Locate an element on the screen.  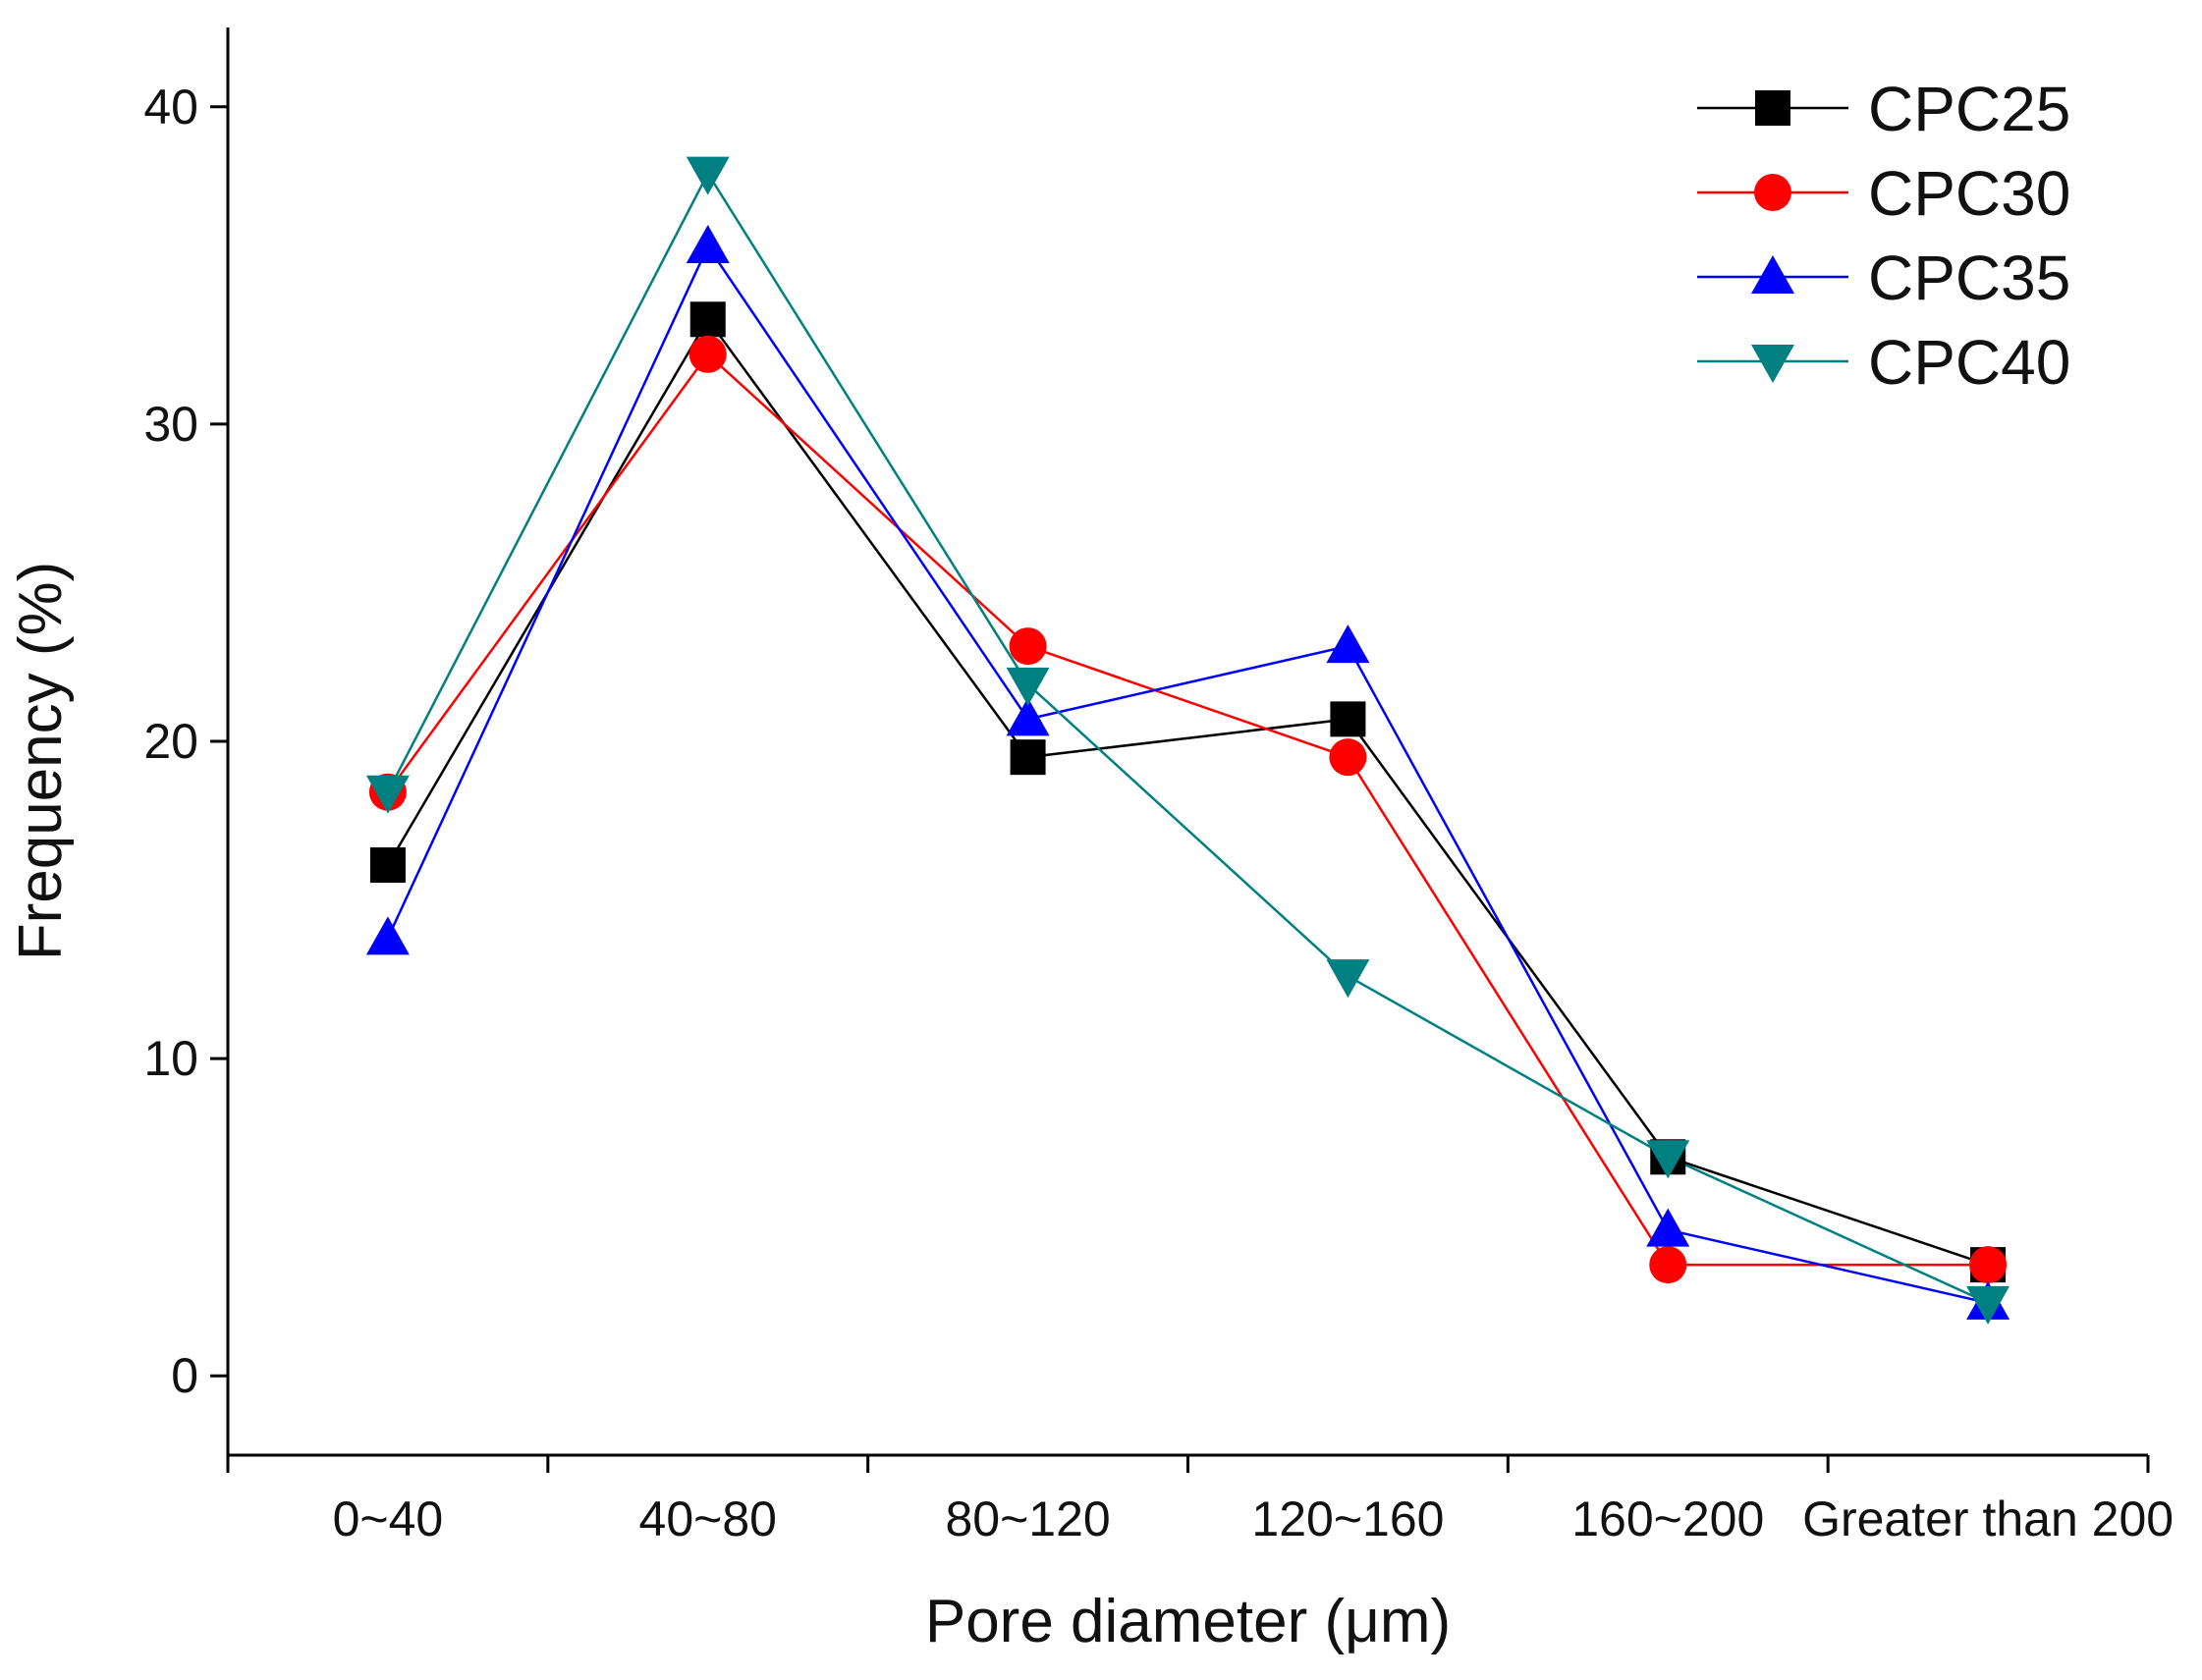
legend: CPC25 CPC30 CPC35 CPC40 is located at coordinates (1884, 236).